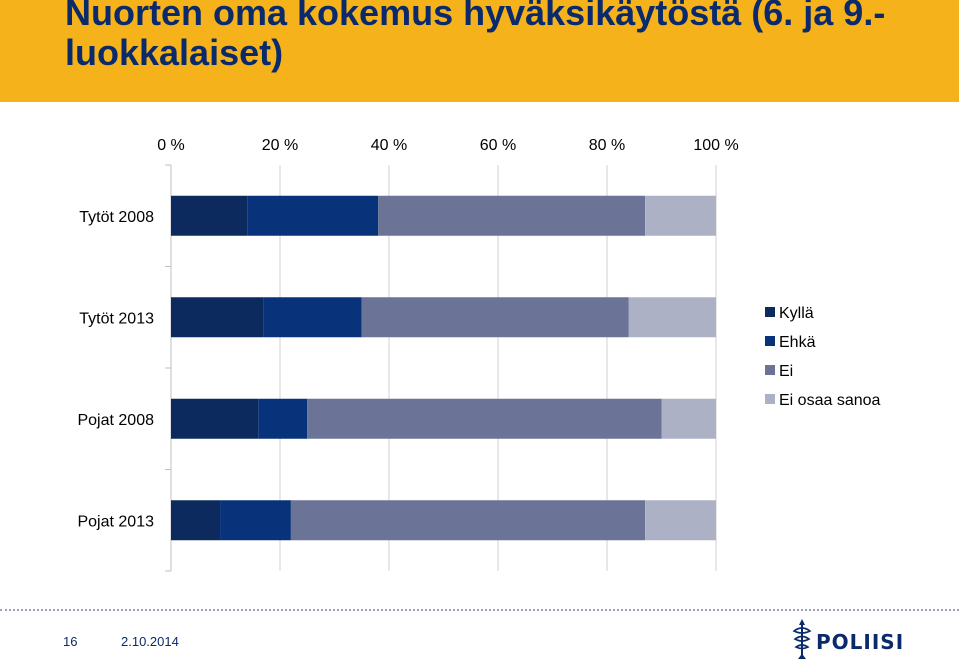 The width and height of the screenshot is (959, 666). Describe the element at coordinates (830, 400) in the screenshot. I see `legend-label: Ei osaa sanoa` at that location.